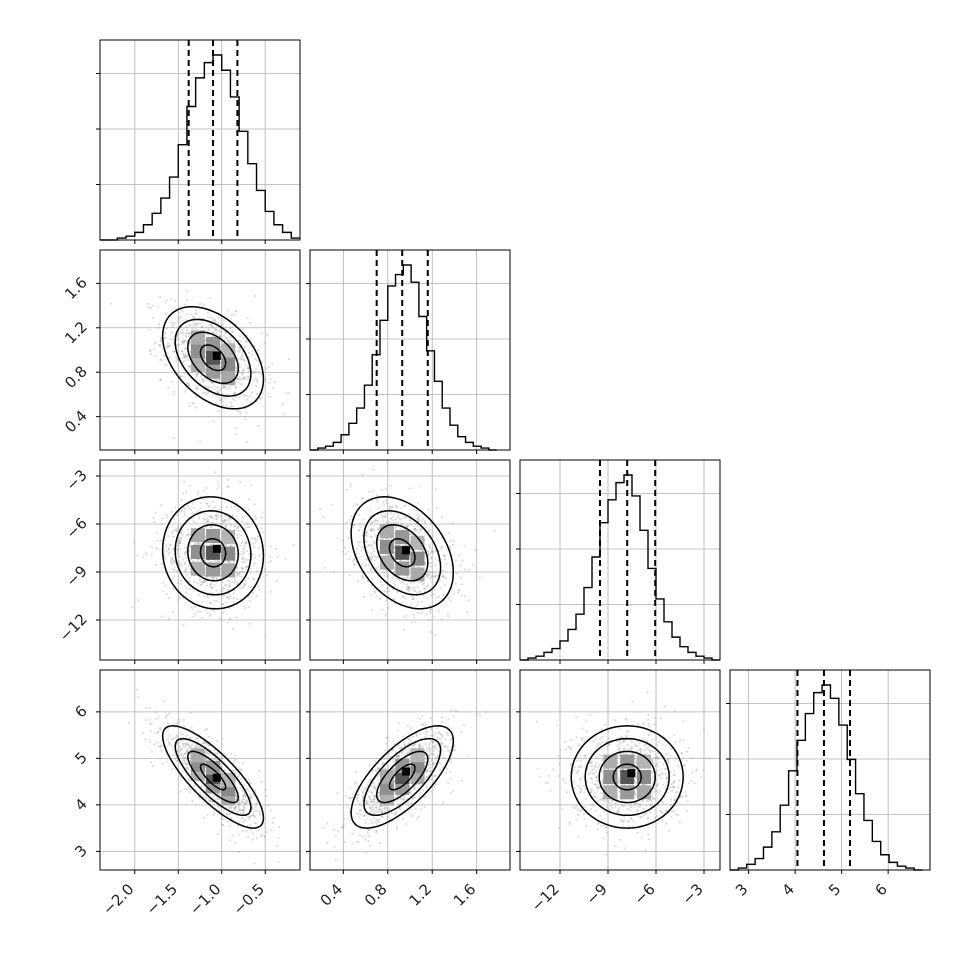 This screenshot has width=970, height=970. I want to click on scatter-panel-3-2: −12 −9 −6 −3, so click(618, 792).